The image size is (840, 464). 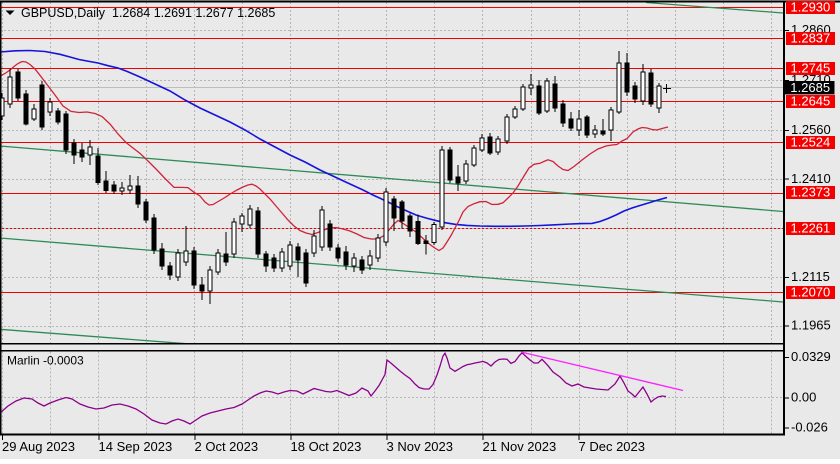 What do you see at coordinates (811, 38) in the screenshot?
I see `svg-text: 1.2837` at bounding box center [811, 38].